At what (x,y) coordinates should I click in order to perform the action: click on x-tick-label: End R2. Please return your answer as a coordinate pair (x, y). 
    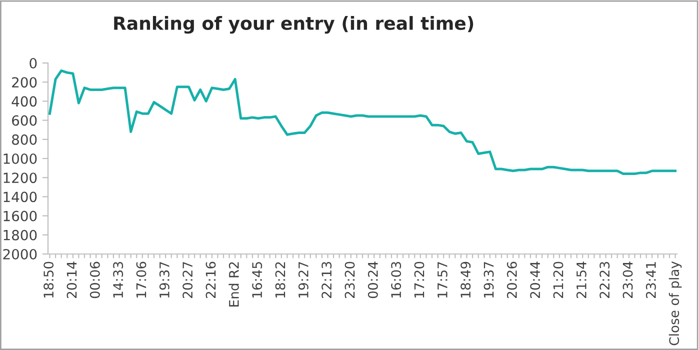
    Looking at the image, I should click on (233, 284).